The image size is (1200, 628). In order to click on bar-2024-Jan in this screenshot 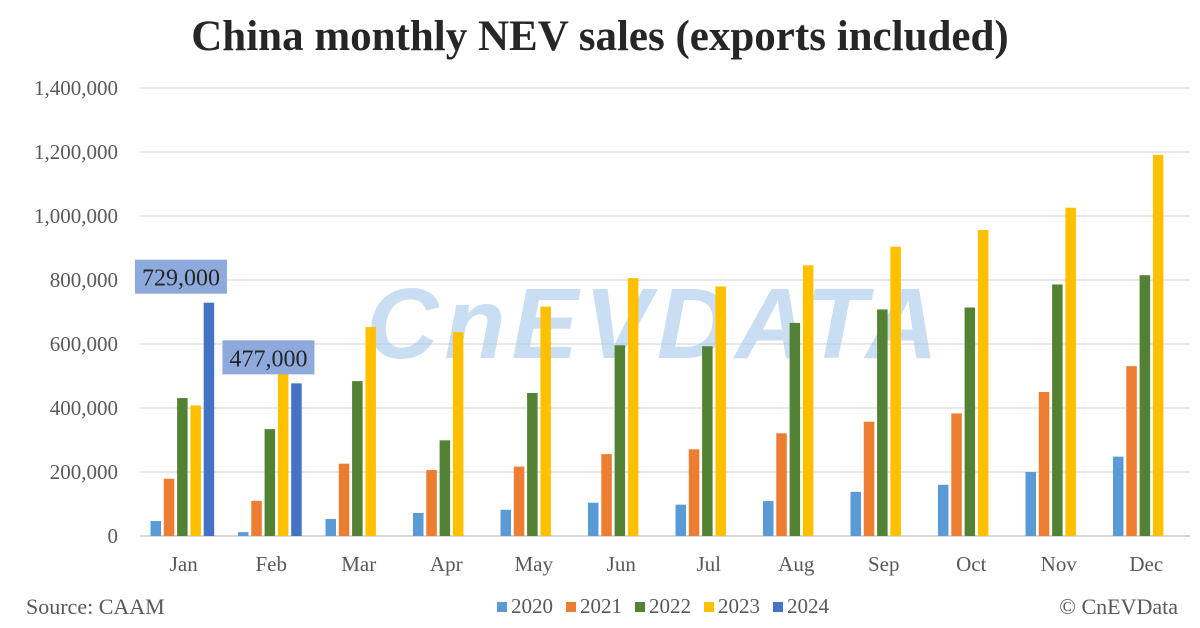, I will do `click(209, 419)`.